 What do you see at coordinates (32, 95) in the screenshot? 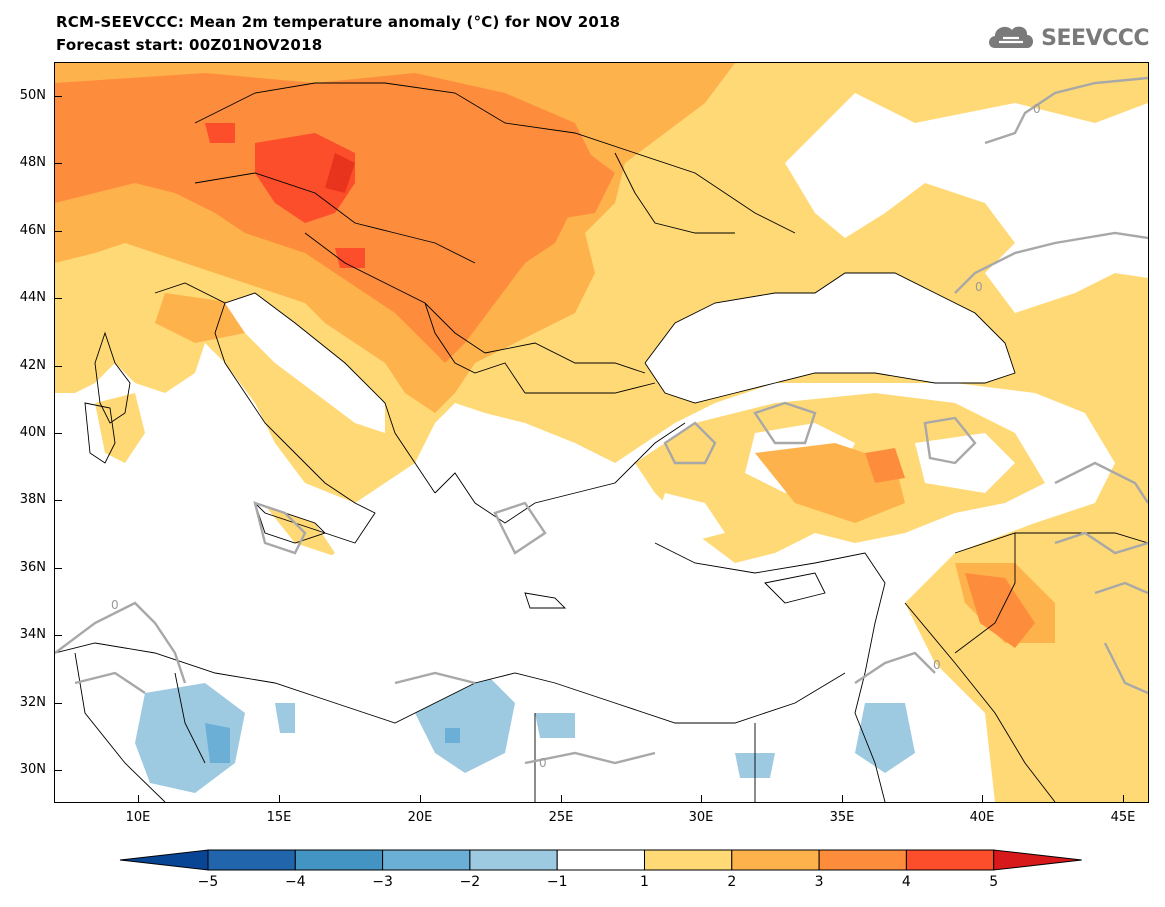
I see `lat-tick-label: 50N` at bounding box center [32, 95].